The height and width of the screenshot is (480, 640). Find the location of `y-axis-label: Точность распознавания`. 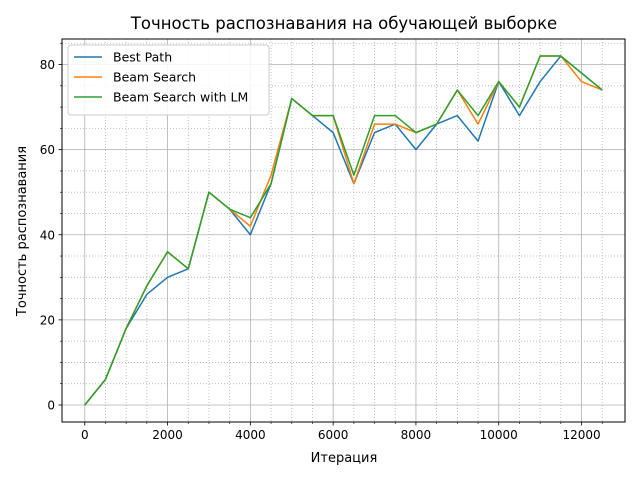

y-axis-label: Точность распознавания is located at coordinates (22, 231).